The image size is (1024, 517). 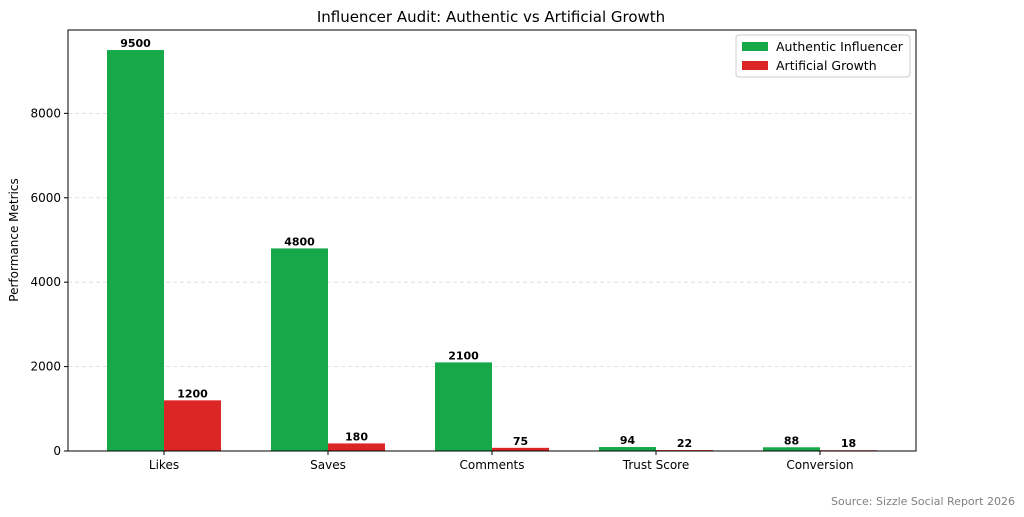 What do you see at coordinates (45, 113) in the screenshot?
I see `y-tick-label: 8000` at bounding box center [45, 113].